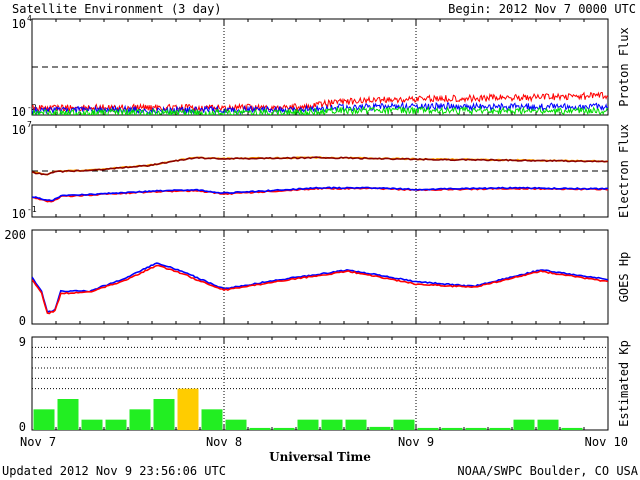  I want to click on x-tick-label: Nov 10, so click(606, 442).